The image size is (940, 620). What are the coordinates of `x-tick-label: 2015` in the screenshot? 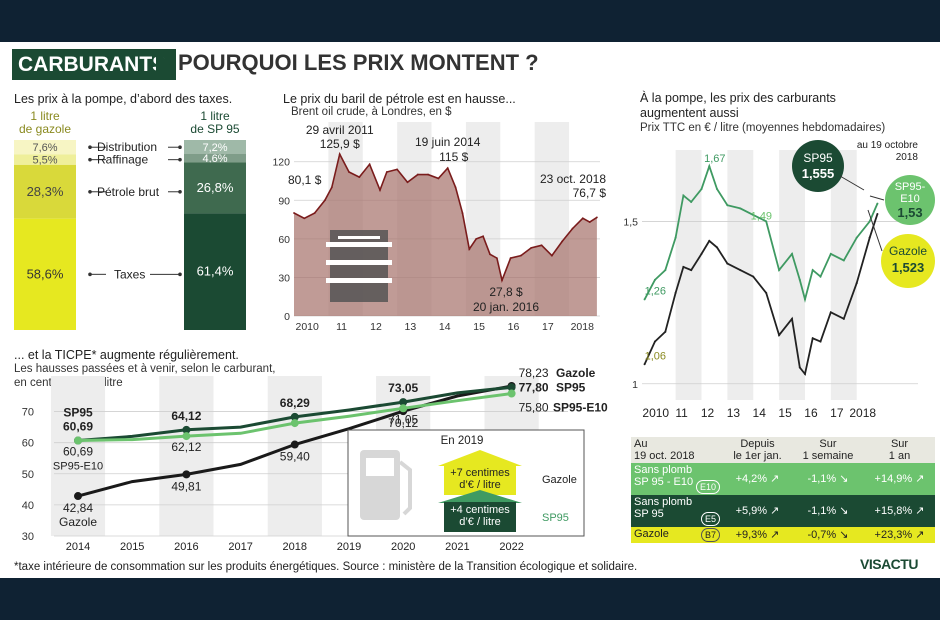 It's located at (132, 547).